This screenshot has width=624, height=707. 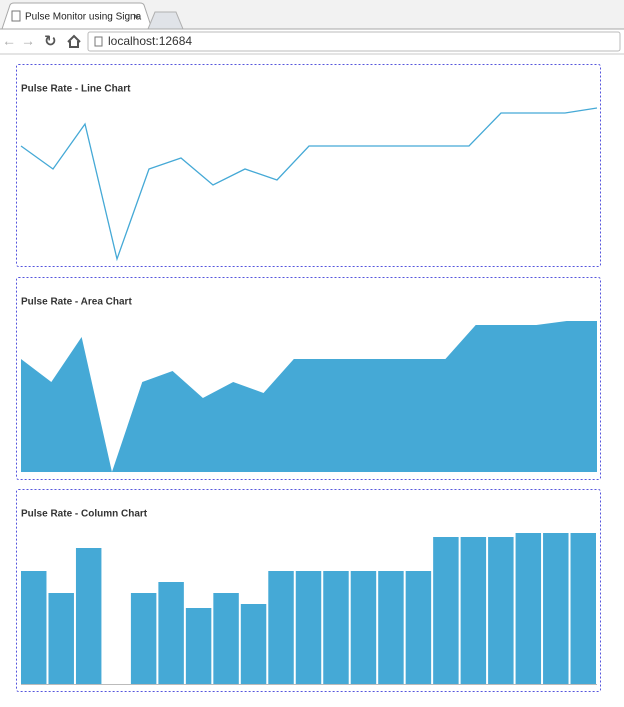 I want to click on active-tab, so click(x=77, y=16).